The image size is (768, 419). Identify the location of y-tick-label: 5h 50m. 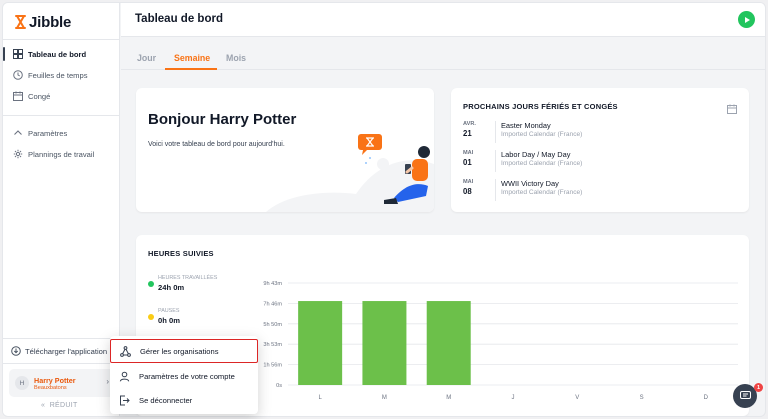
(272, 325).